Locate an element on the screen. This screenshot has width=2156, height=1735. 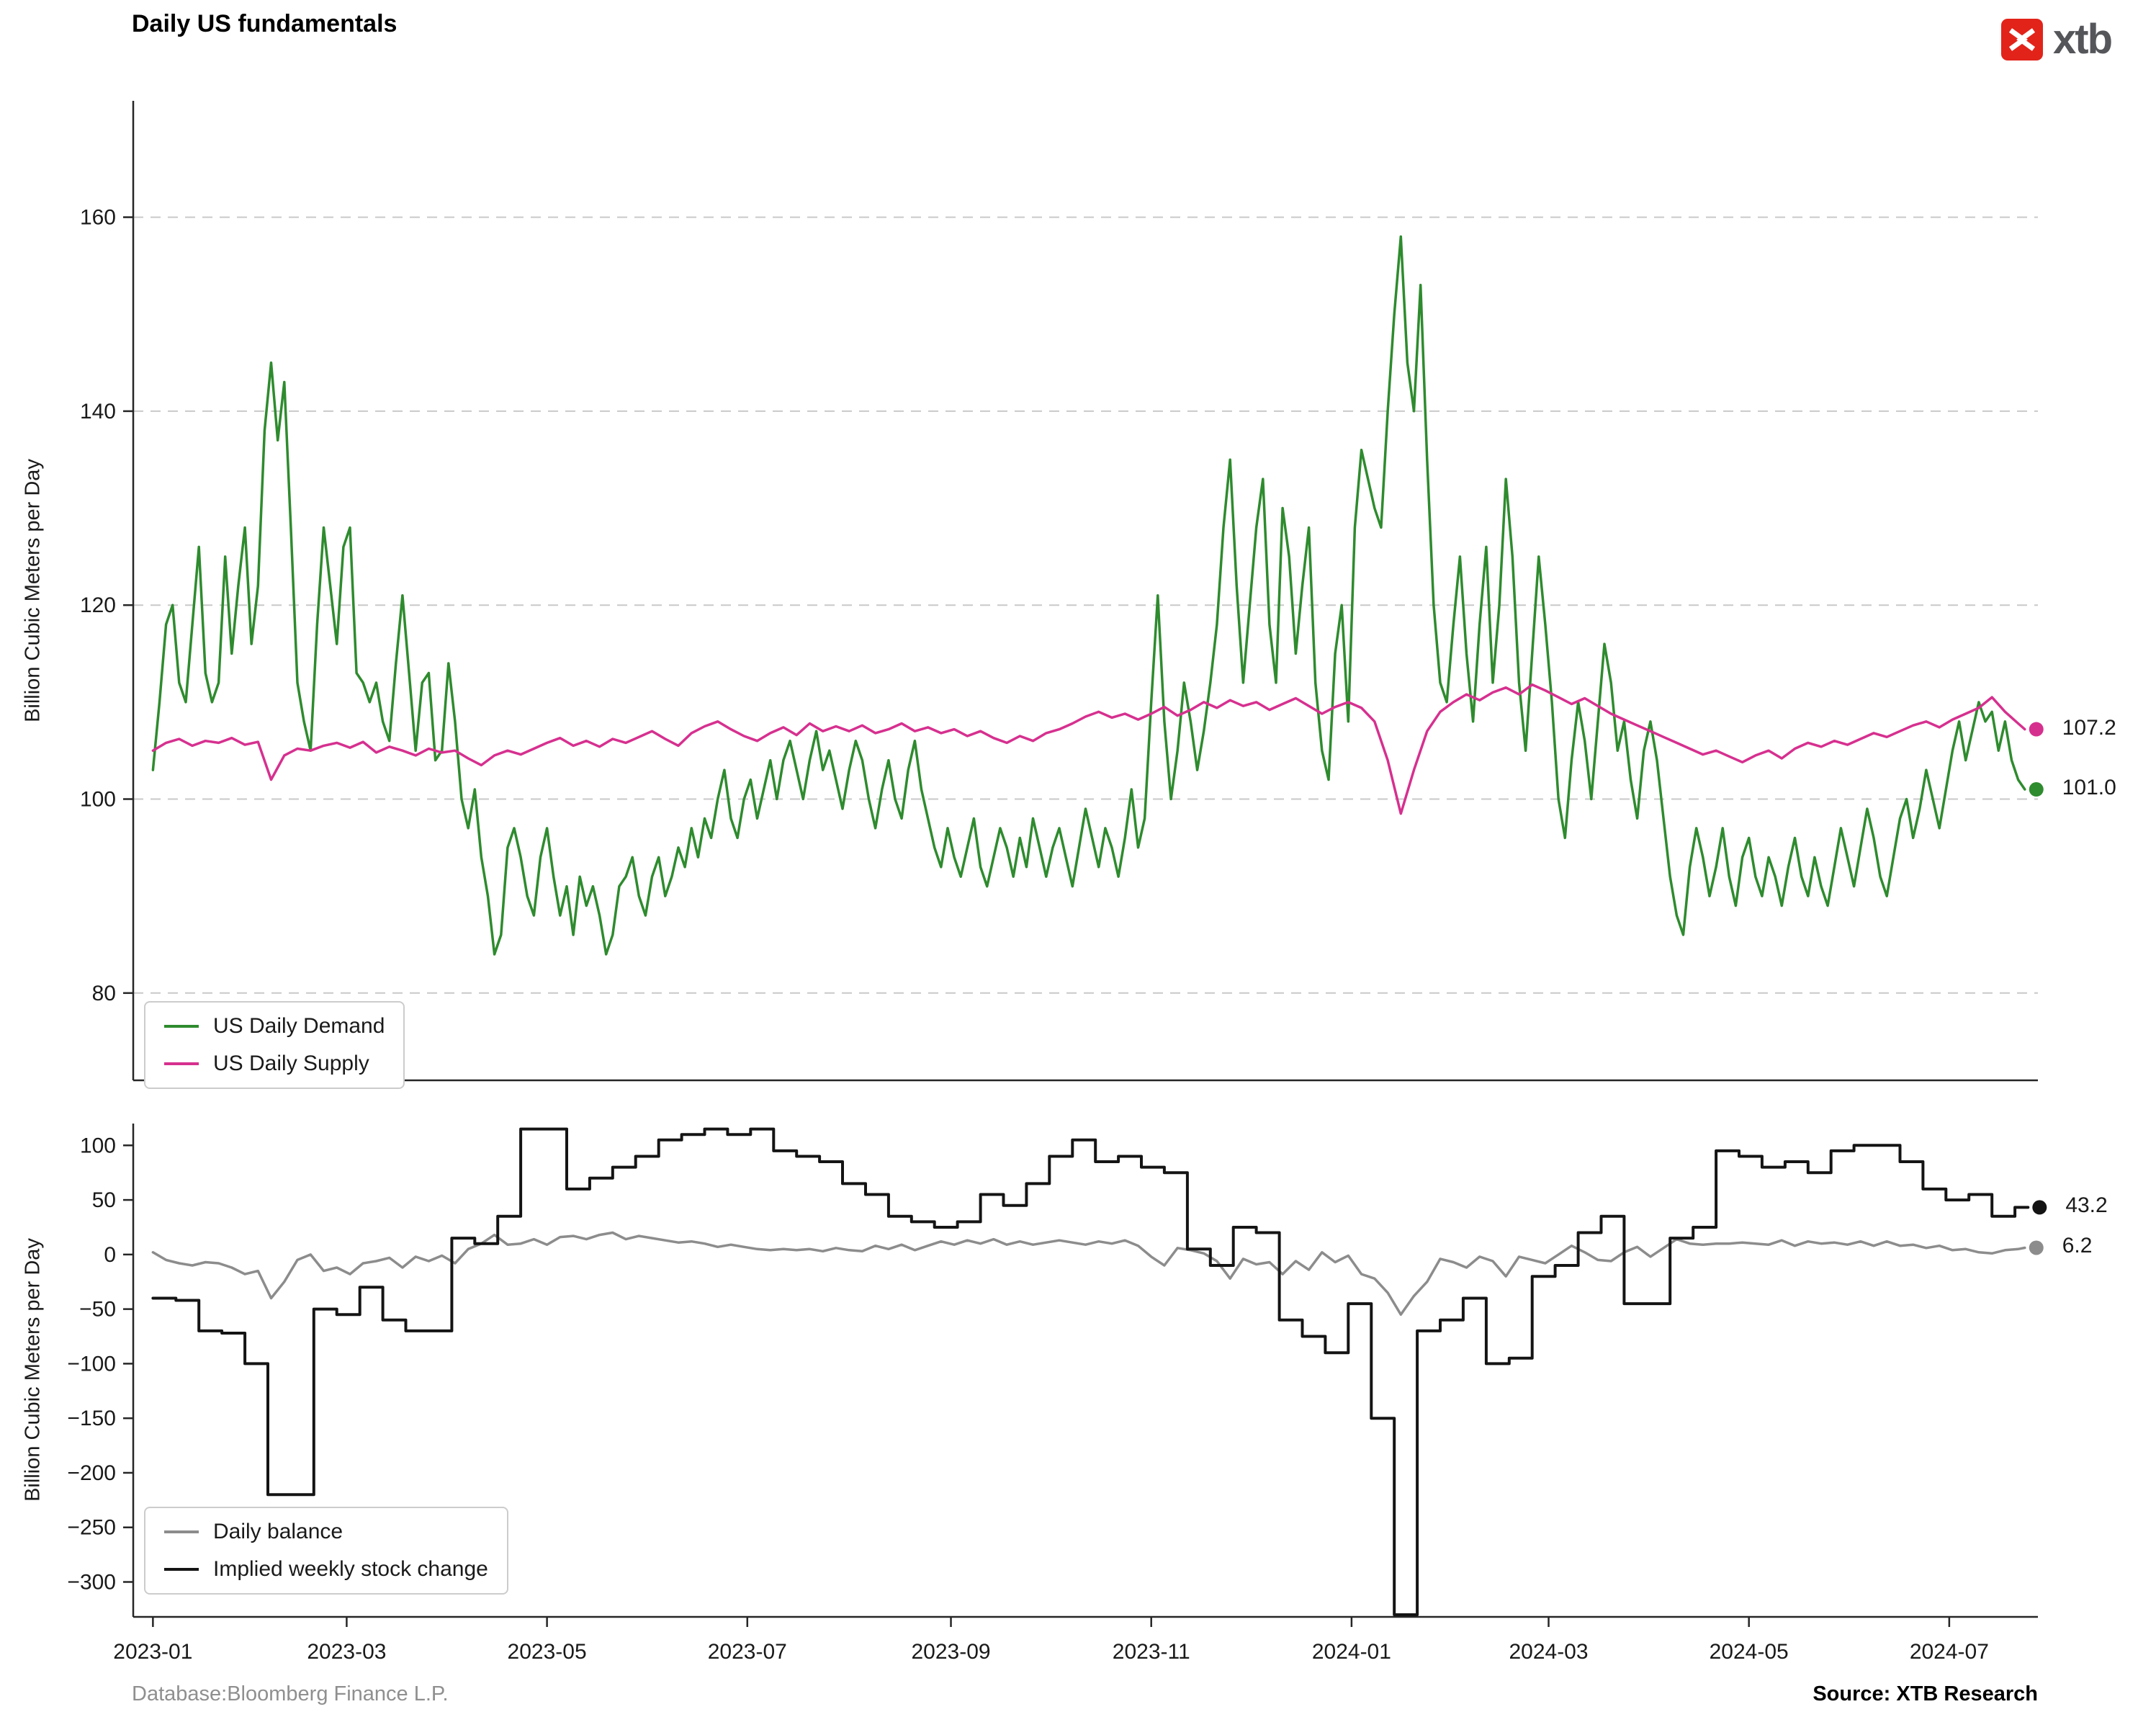
legend-label-balance: Daily balance is located at coordinates (278, 1531).